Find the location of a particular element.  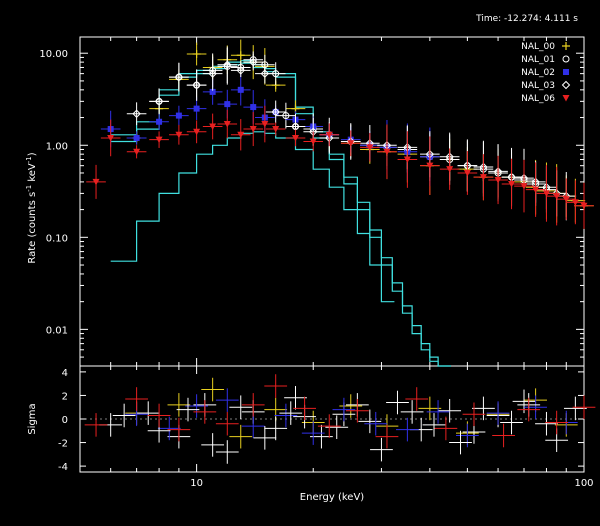

residual-y-tick-label: 0 is located at coordinates (65, 420).